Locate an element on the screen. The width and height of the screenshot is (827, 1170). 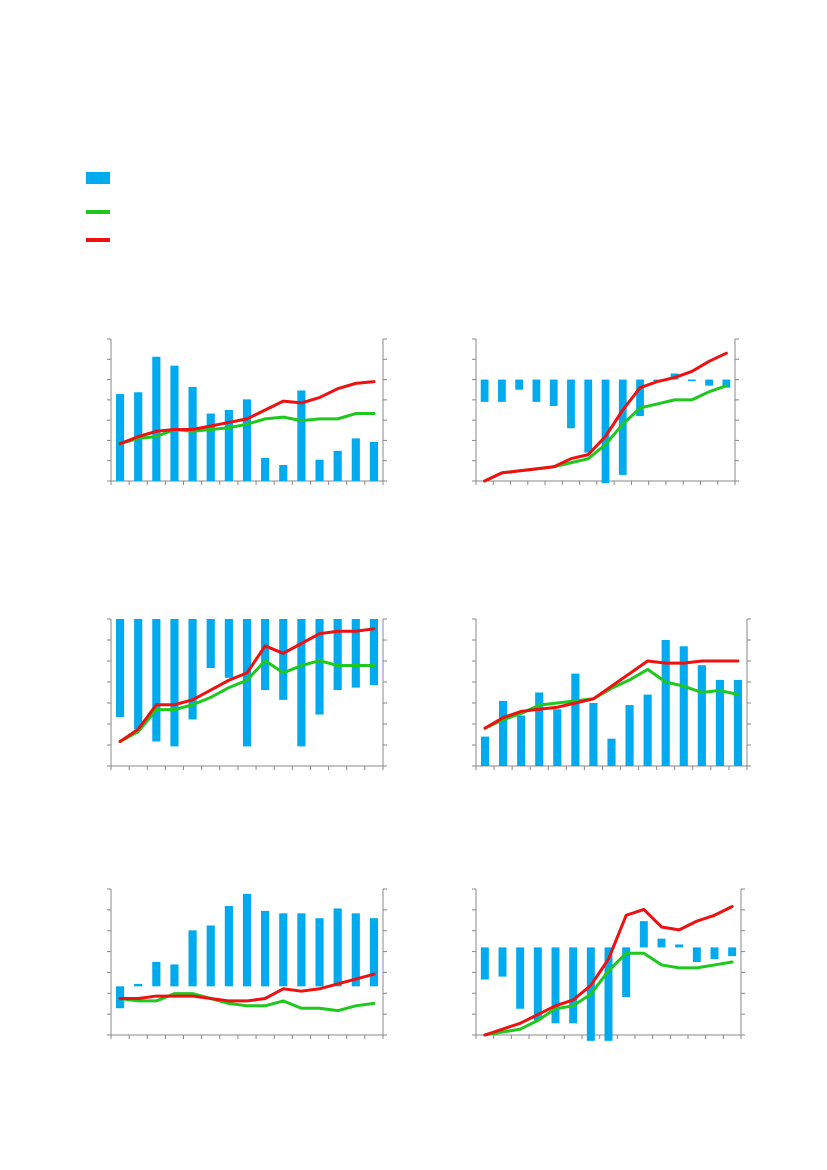
chart-4-group is located at coordinates (611, 694).